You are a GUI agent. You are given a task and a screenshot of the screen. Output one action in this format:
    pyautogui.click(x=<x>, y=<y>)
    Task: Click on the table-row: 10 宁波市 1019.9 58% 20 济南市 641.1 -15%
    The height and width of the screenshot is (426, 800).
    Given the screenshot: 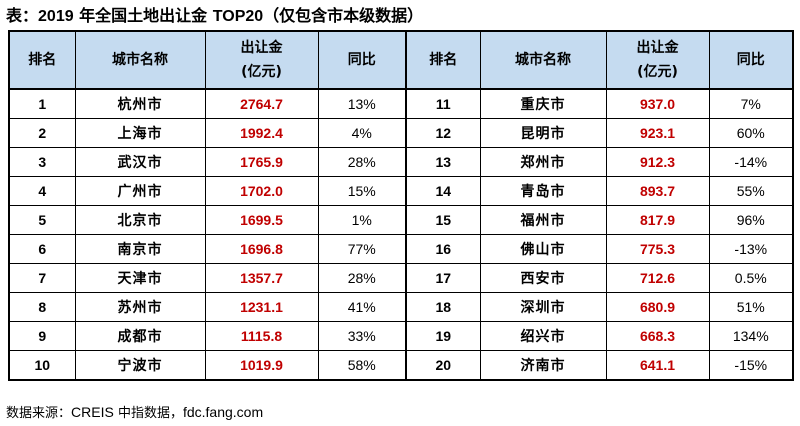 What is the action you would take?
    pyautogui.click(x=401, y=365)
    